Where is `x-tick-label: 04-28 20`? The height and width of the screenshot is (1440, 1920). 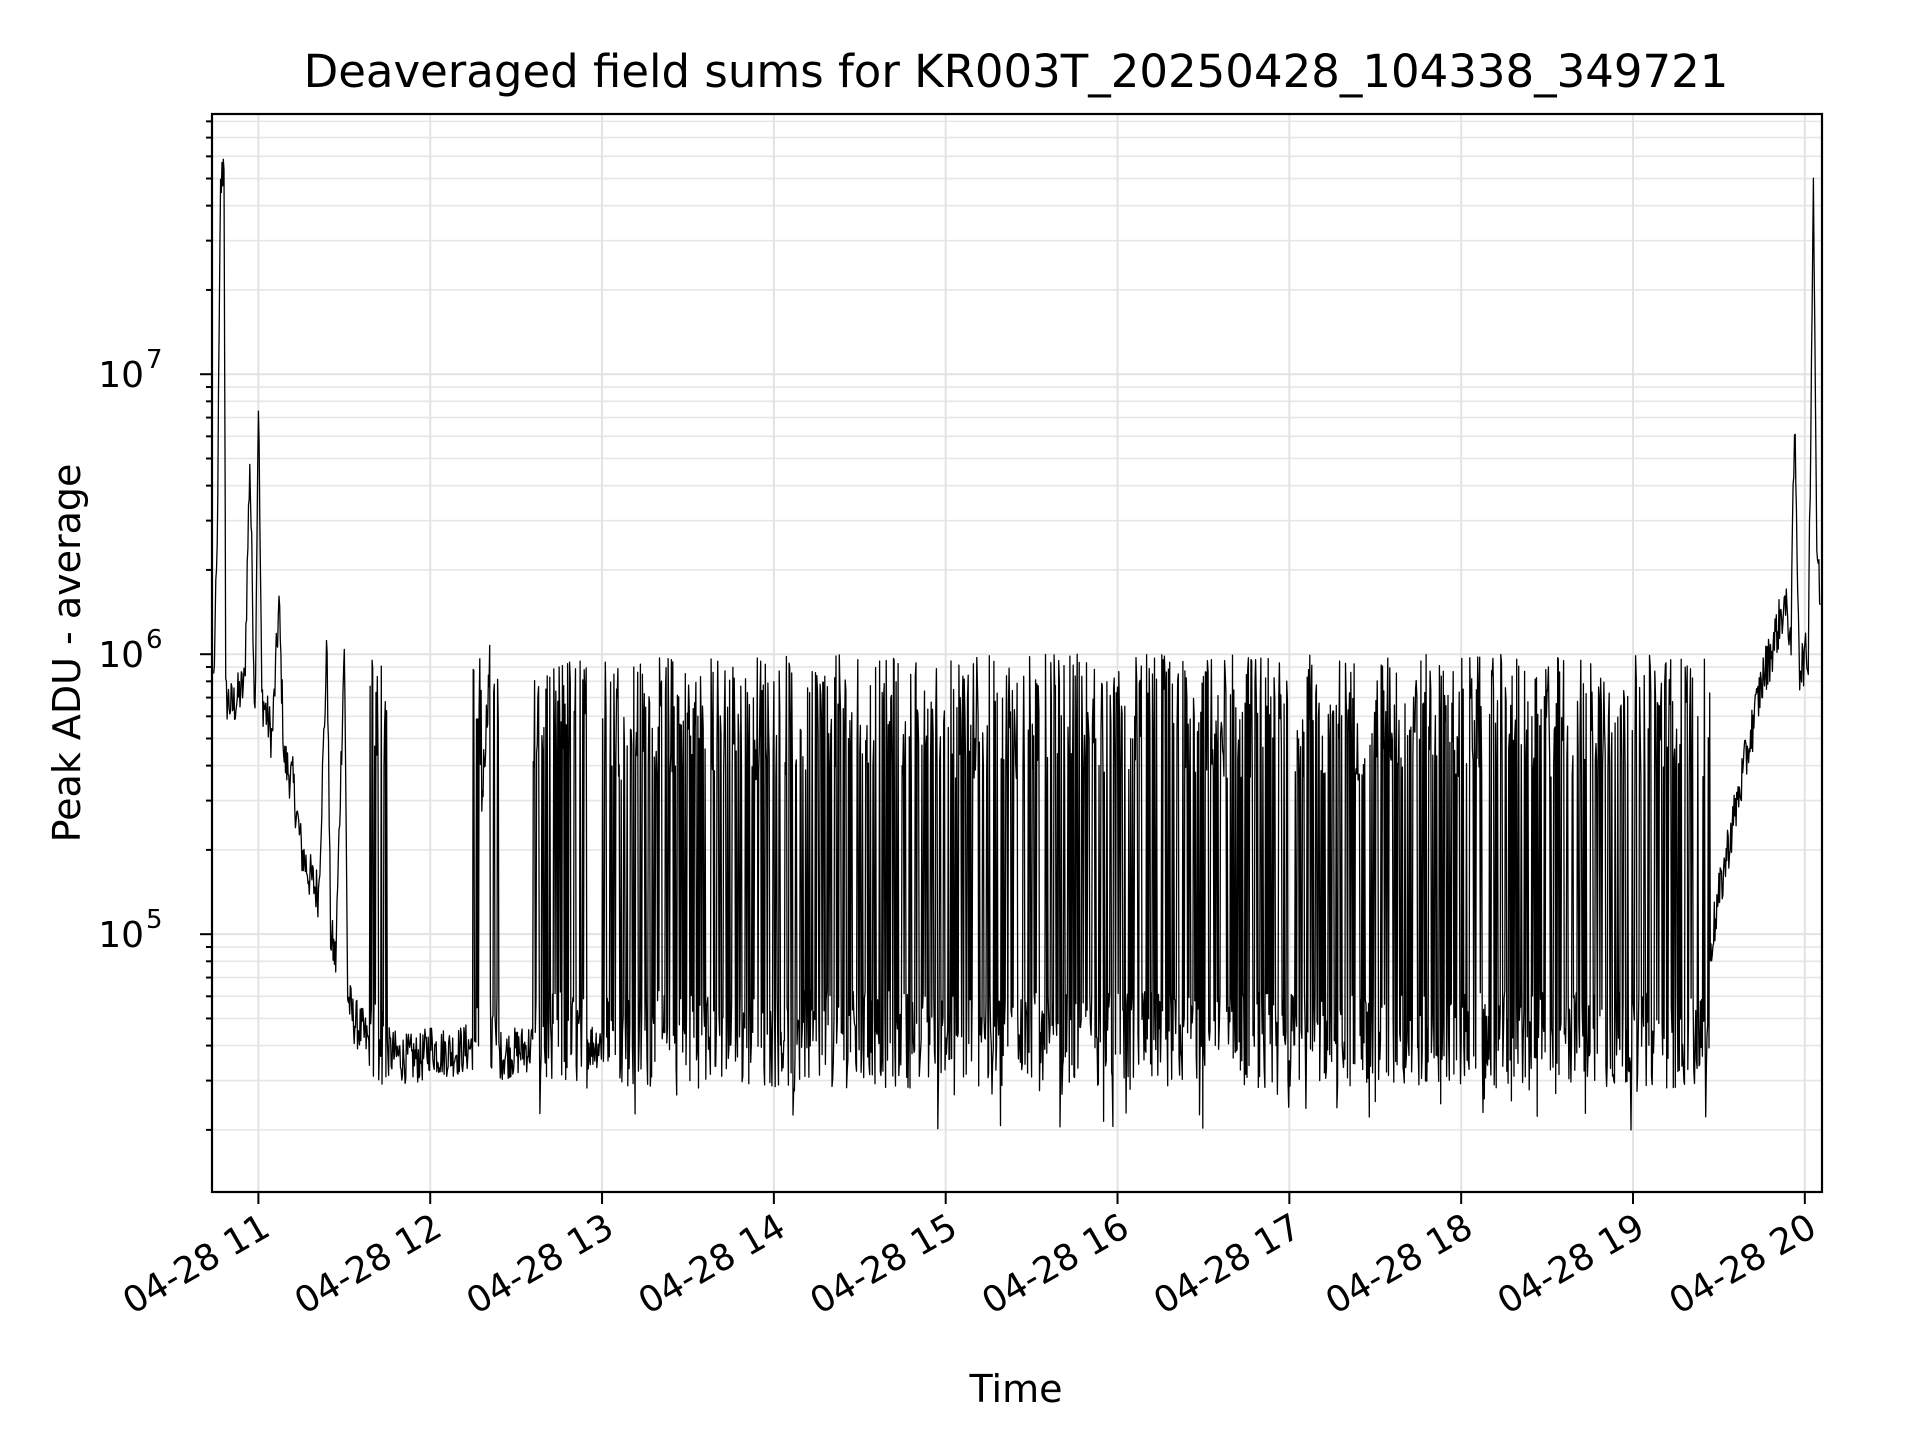 x-tick-label: 04-28 20 is located at coordinates (1743, 1264).